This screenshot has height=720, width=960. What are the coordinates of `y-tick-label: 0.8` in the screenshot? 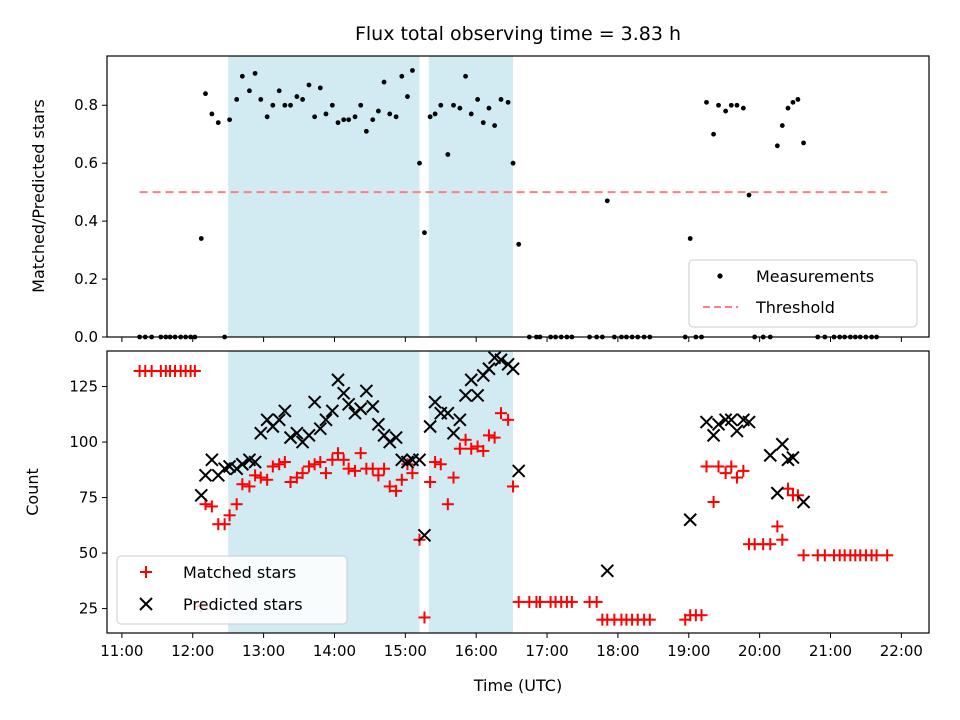 It's located at (86, 105).